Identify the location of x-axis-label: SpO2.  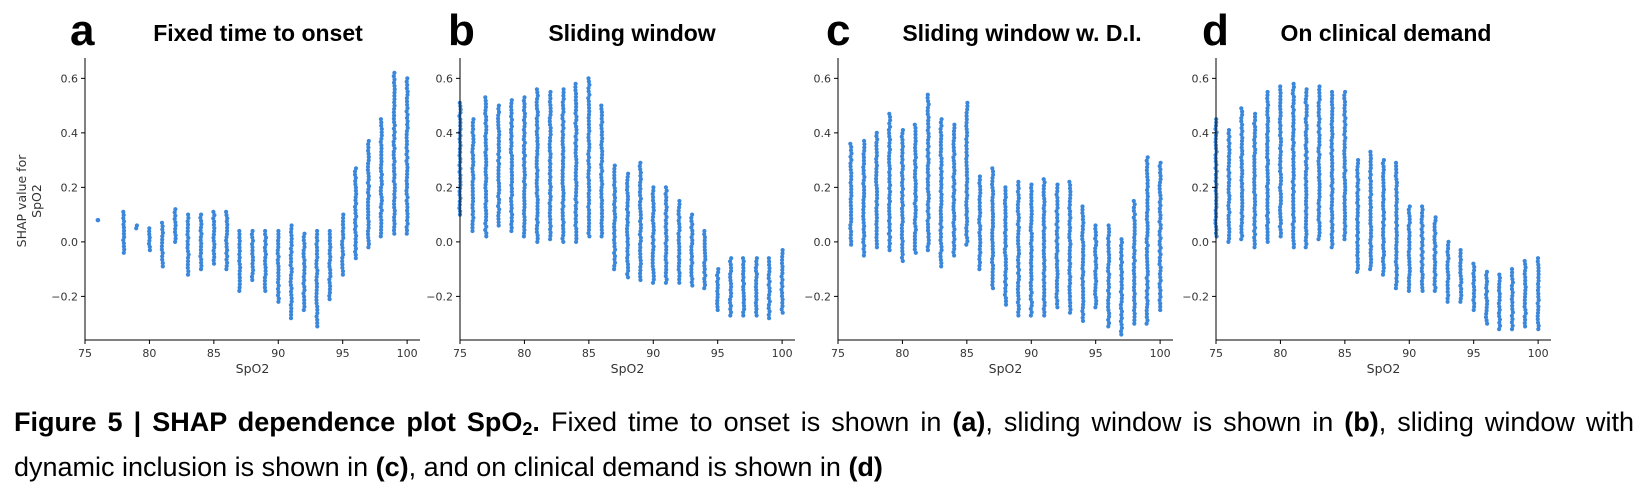
(628, 368).